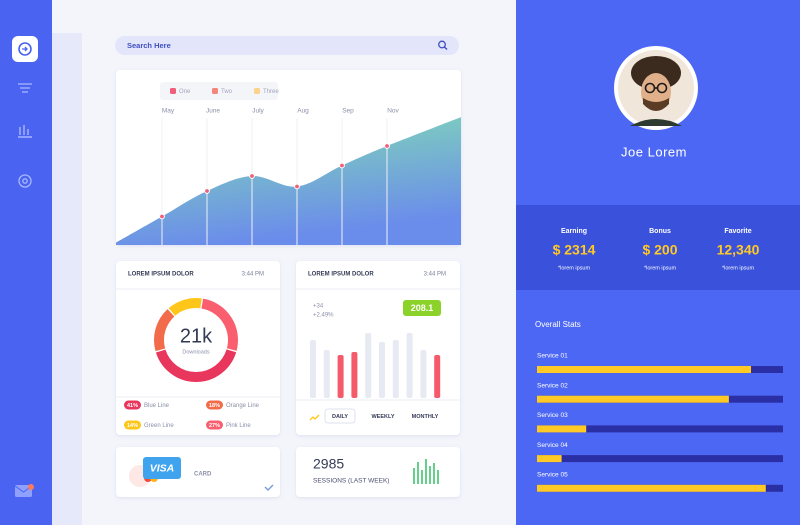 The height and width of the screenshot is (525, 800). Describe the element at coordinates (442, 44) in the screenshot. I see `search-icon` at that location.